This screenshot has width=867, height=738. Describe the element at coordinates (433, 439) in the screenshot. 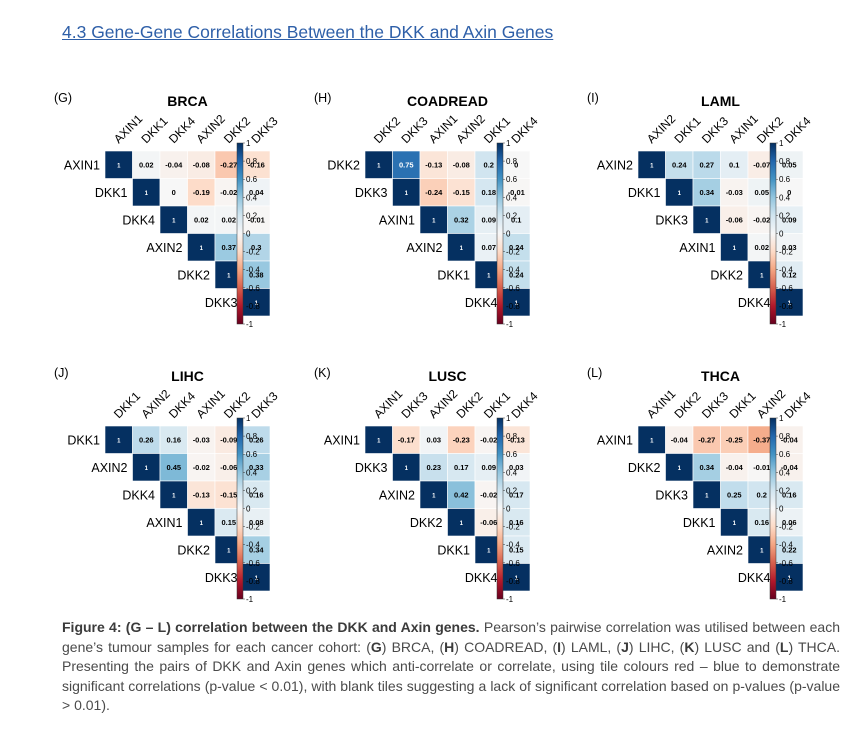

I see `cell-value: 0.03` at that location.